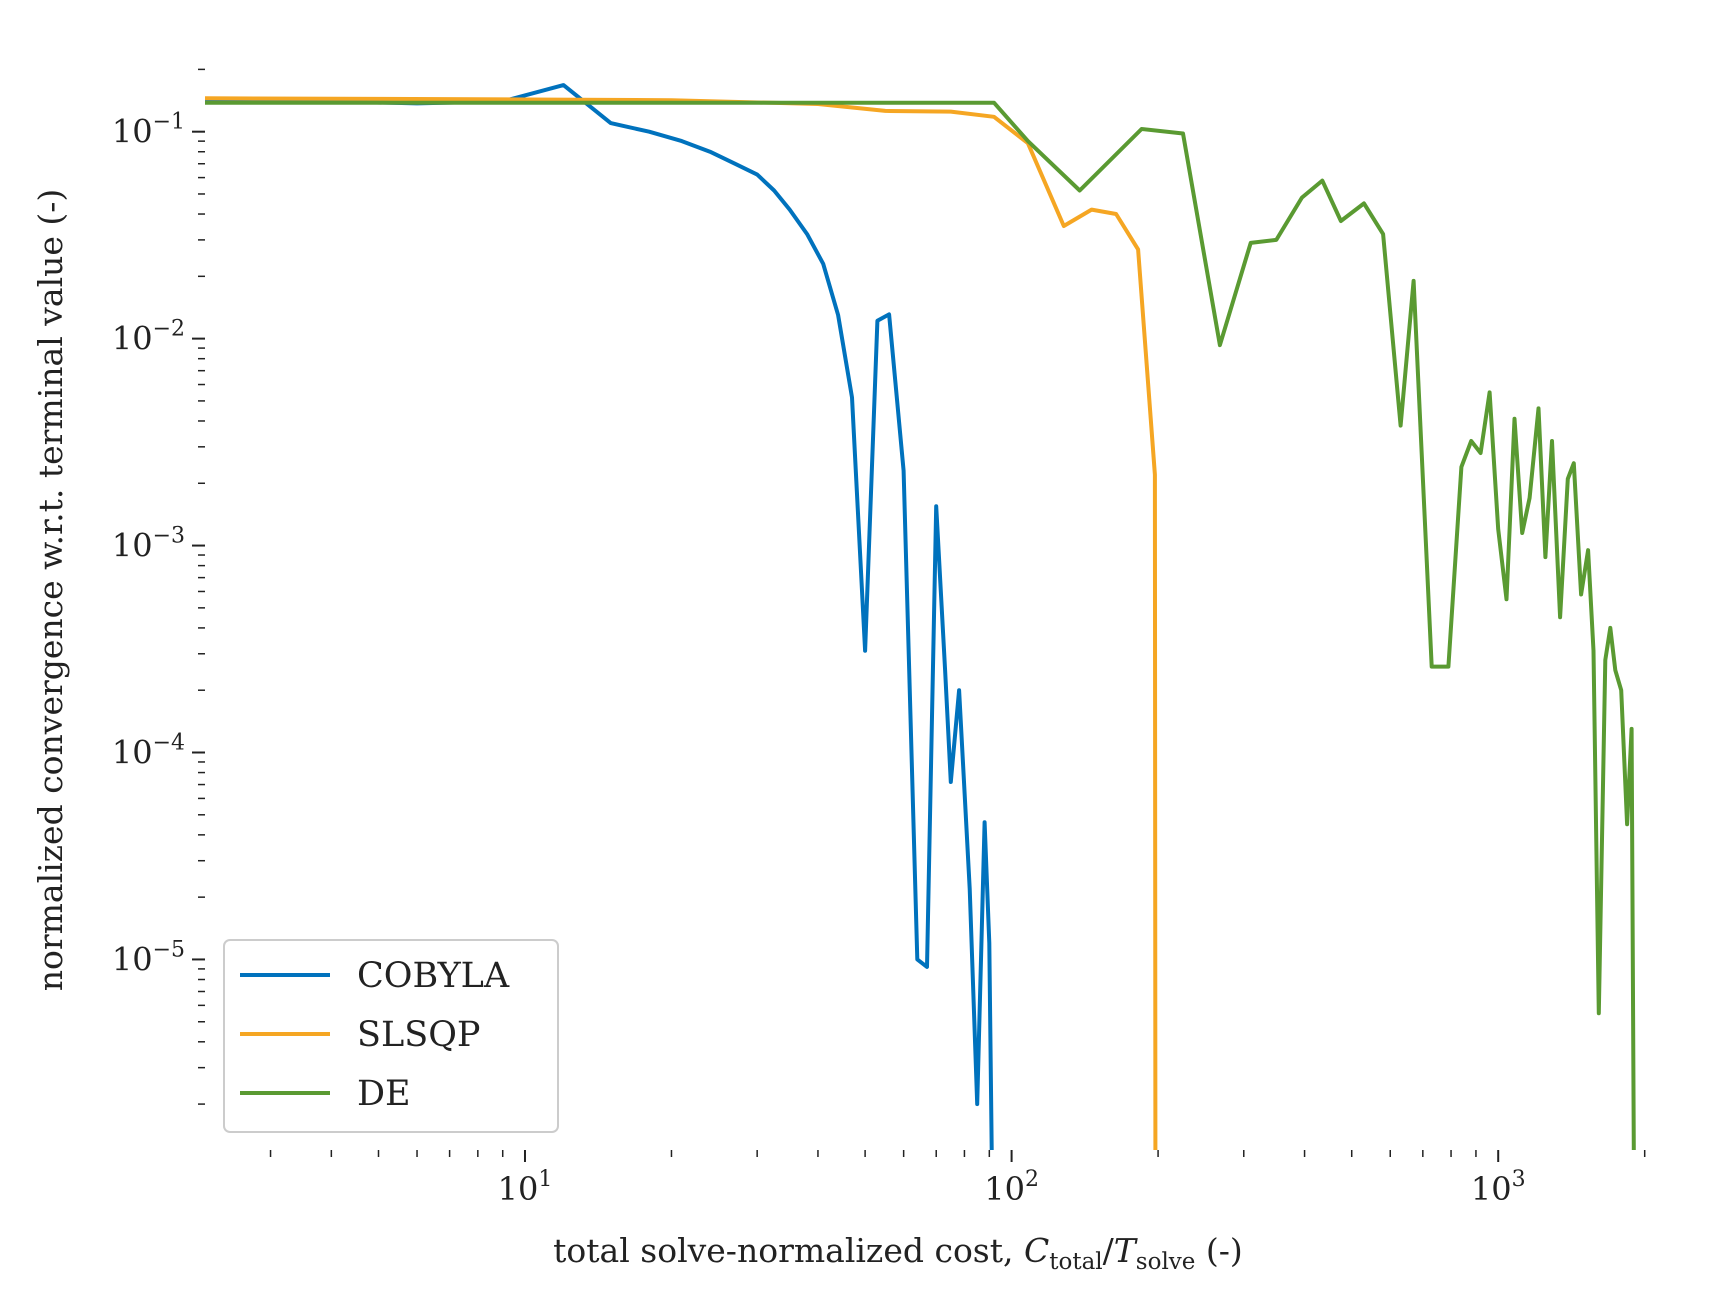 The height and width of the screenshot is (1293, 1719). I want to click on y-tick-label: 10⁻¹, so click(148, 130).